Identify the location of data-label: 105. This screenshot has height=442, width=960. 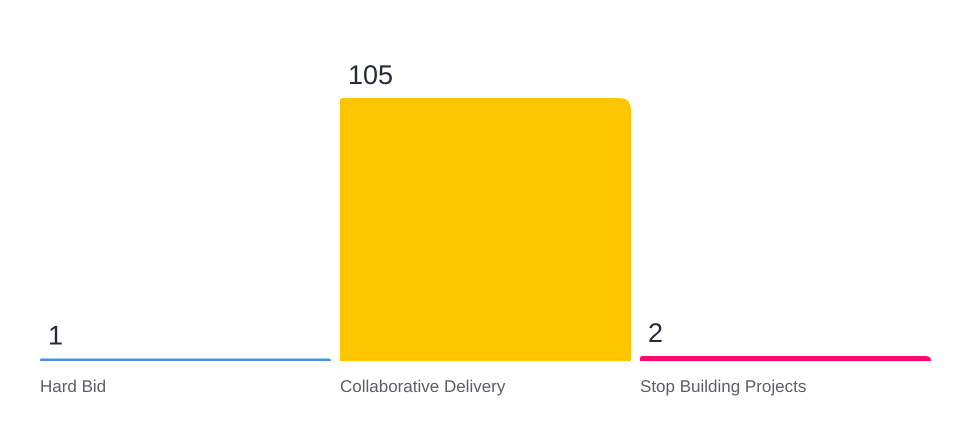
(371, 75).